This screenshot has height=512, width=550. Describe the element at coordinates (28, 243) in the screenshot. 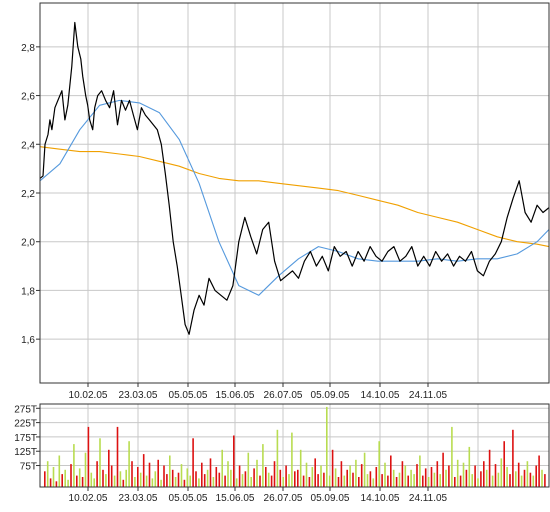

I see `price-y-tick-label: 2,0` at that location.